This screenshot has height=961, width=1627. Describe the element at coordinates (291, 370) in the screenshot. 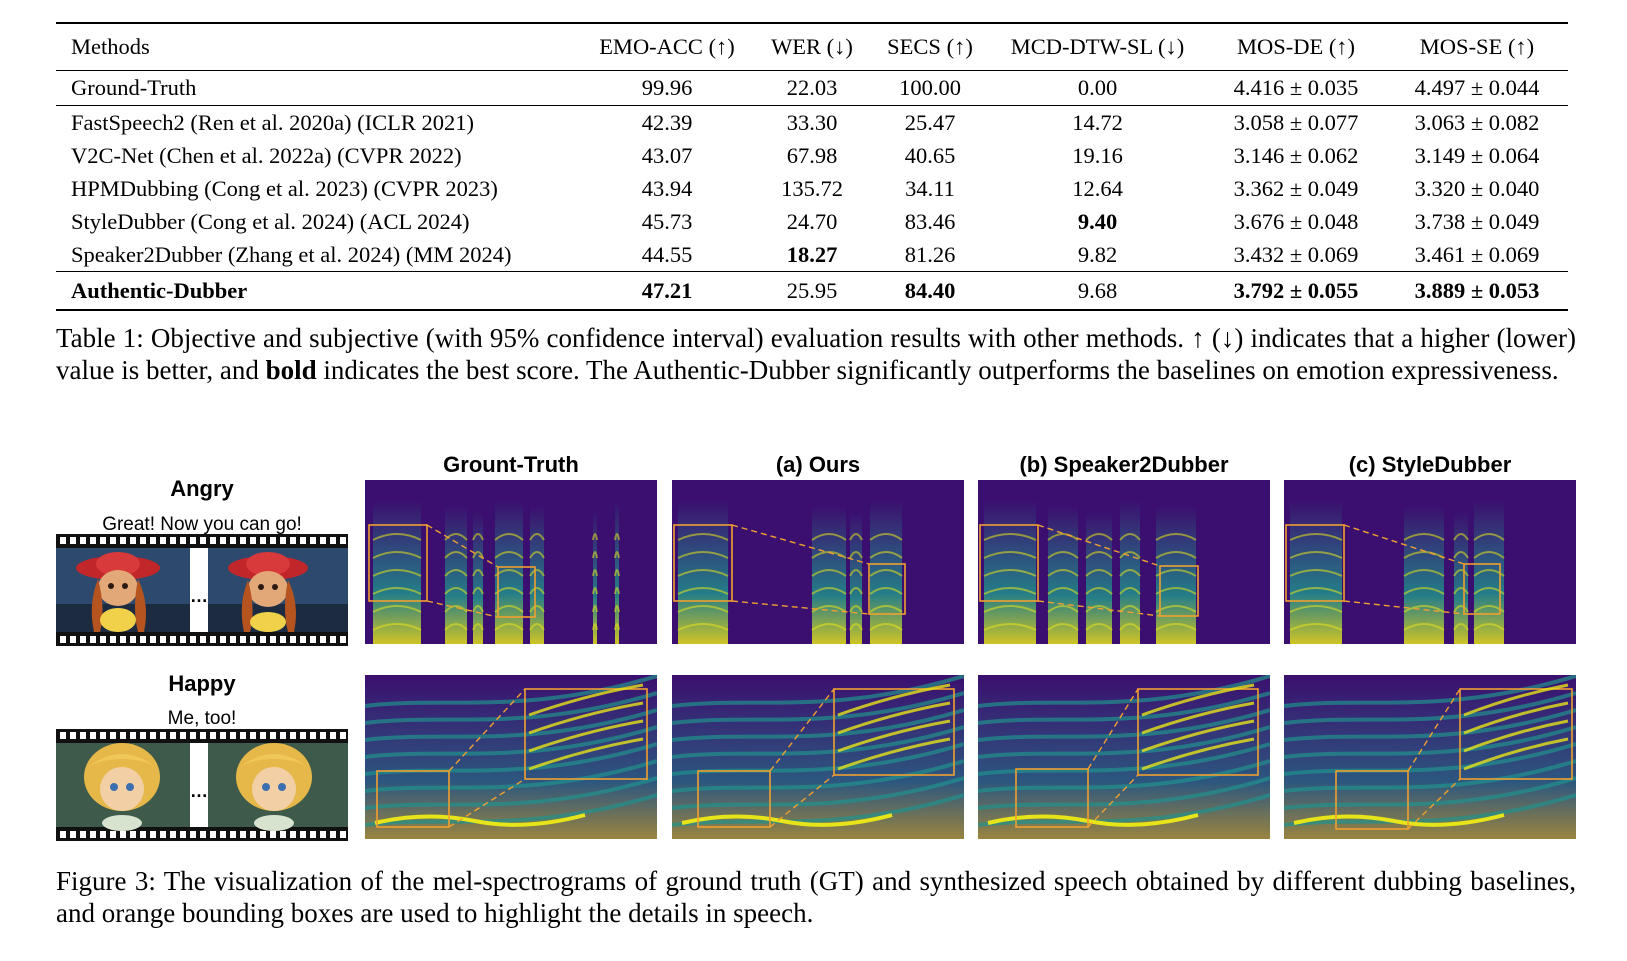

I see `table-caption-bold: bold` at that location.